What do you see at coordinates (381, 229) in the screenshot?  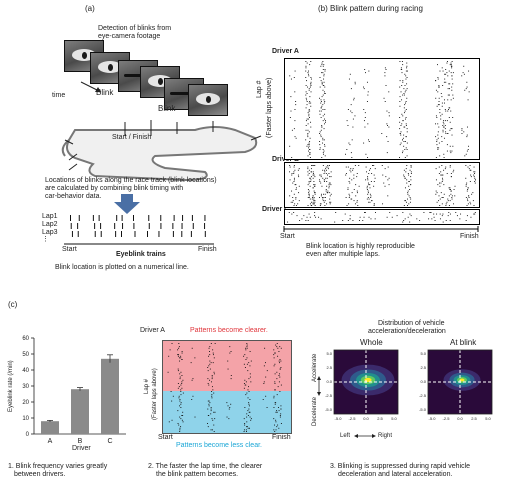 I see `panel-b-axis` at bounding box center [381, 229].